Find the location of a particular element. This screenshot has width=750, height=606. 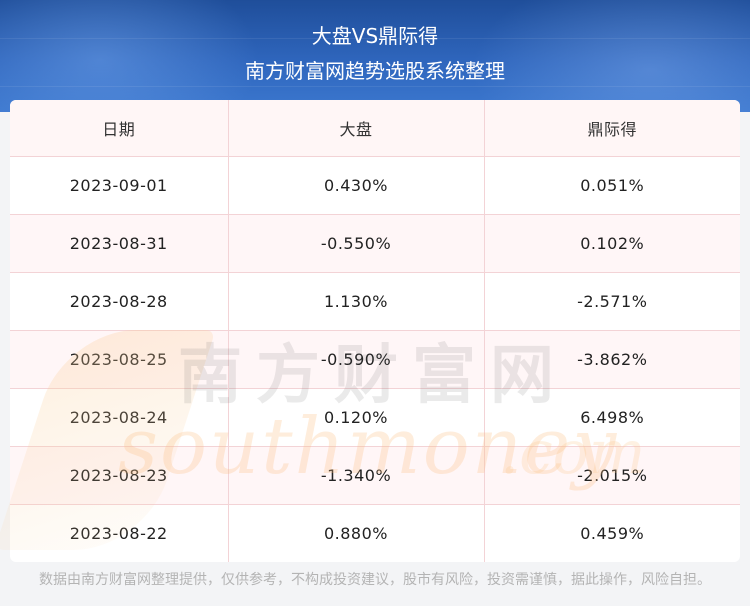

table-row: 2023-08-28 1.130% -2.571% is located at coordinates (375, 301).